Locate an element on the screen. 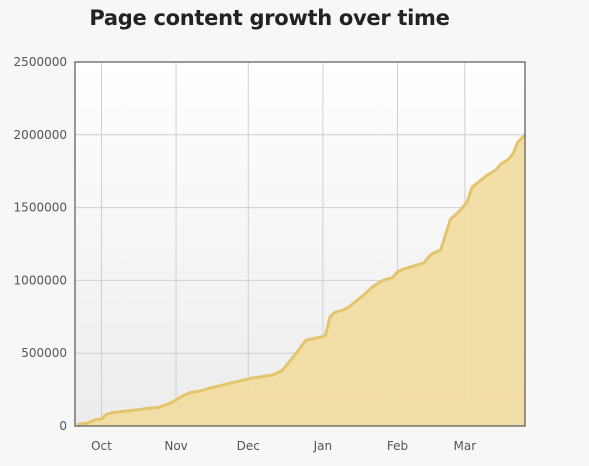 The width and height of the screenshot is (589, 466). x-tick-label: Dec is located at coordinates (248, 446).